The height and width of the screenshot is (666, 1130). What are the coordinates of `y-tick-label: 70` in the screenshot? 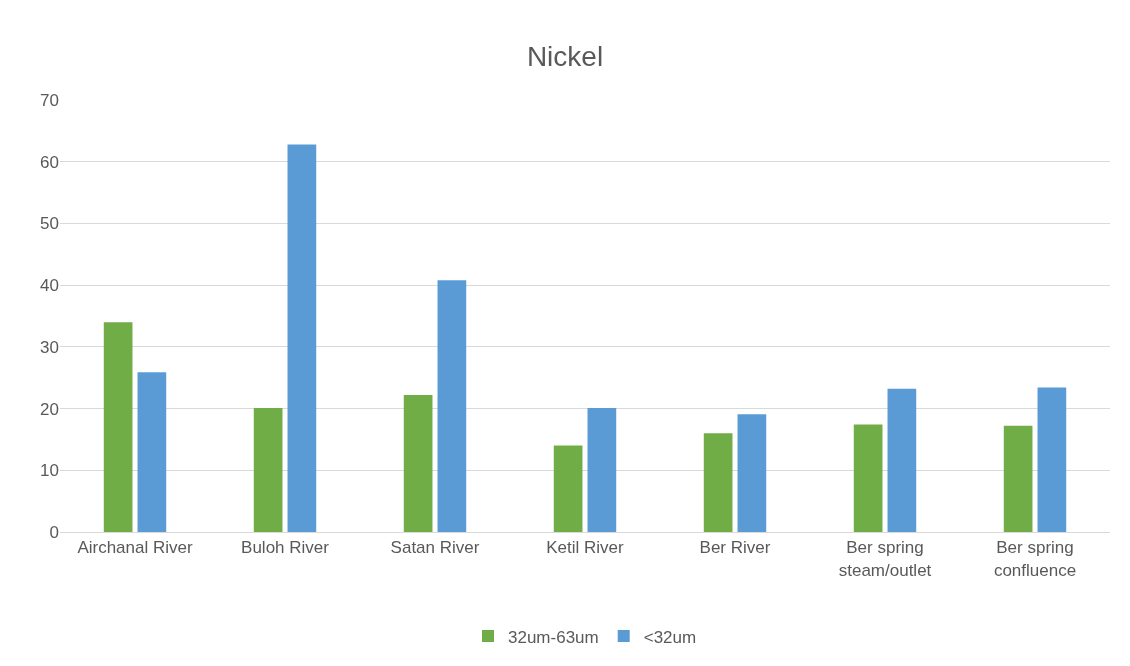 It's located at (49, 100).